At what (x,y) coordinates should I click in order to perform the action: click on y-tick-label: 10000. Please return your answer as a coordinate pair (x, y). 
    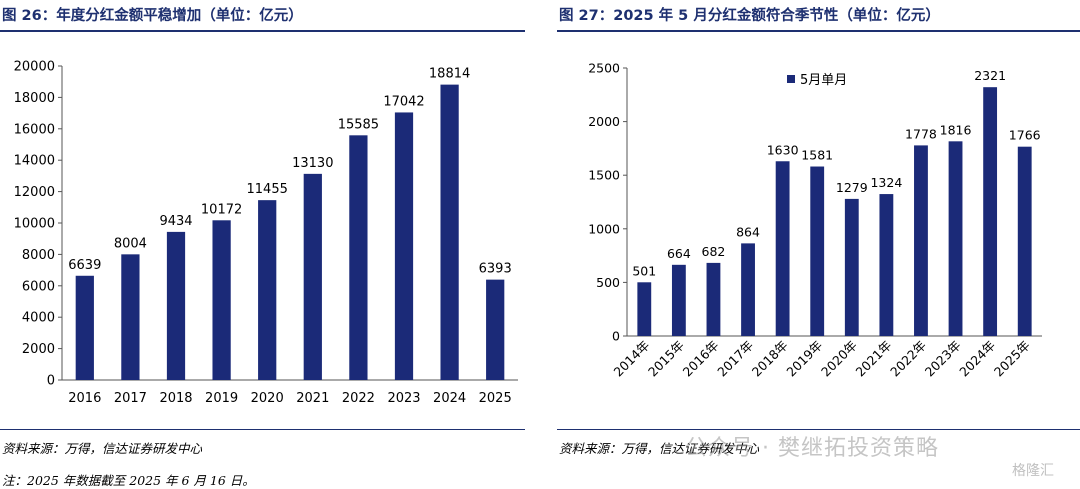
    Looking at the image, I should click on (34, 224).